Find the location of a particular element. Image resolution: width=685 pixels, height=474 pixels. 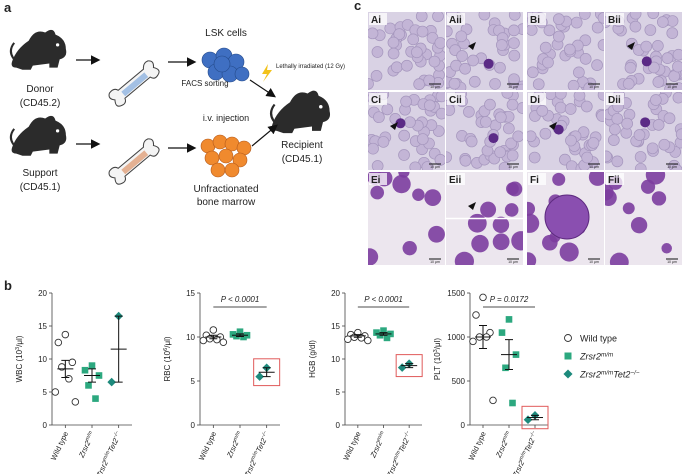

y-axis-label: PLT (103/μl) is located at coordinates (437, 359).